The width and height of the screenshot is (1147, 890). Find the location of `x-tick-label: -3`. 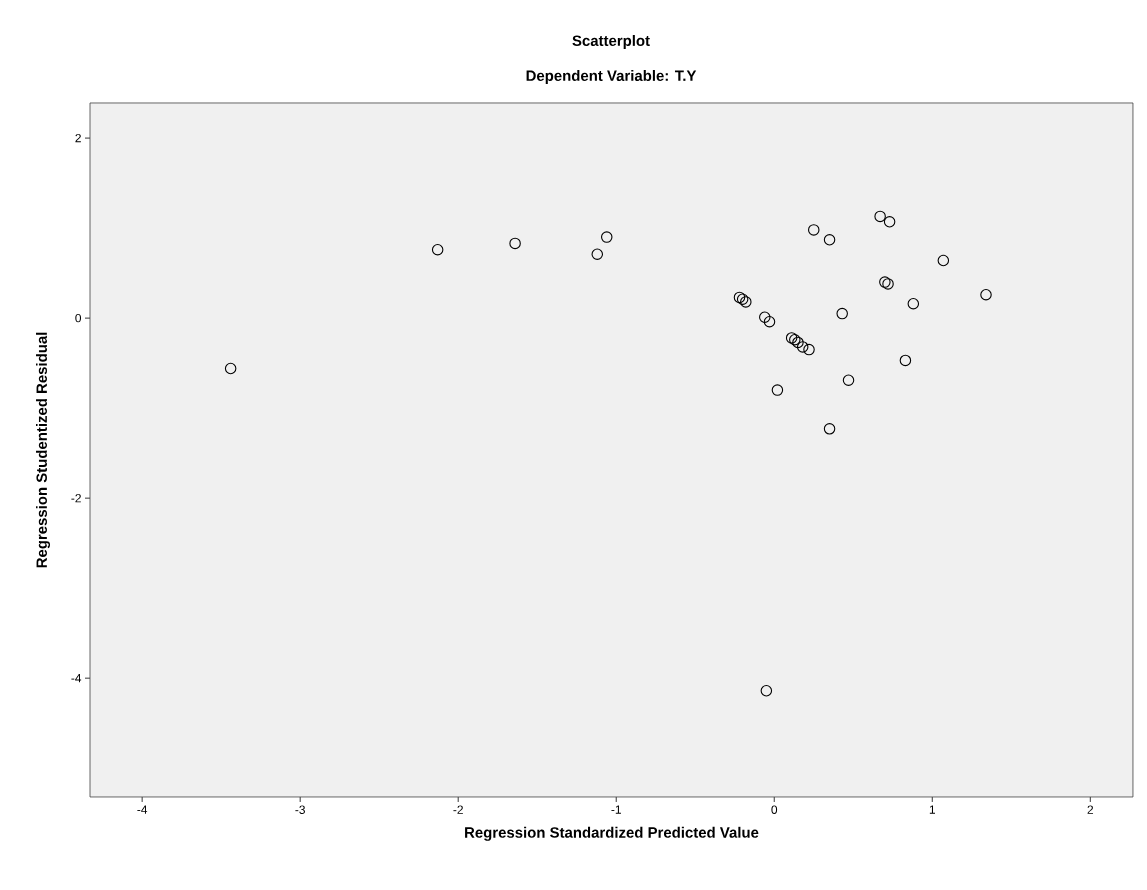

x-tick-label: -3 is located at coordinates (300, 809).